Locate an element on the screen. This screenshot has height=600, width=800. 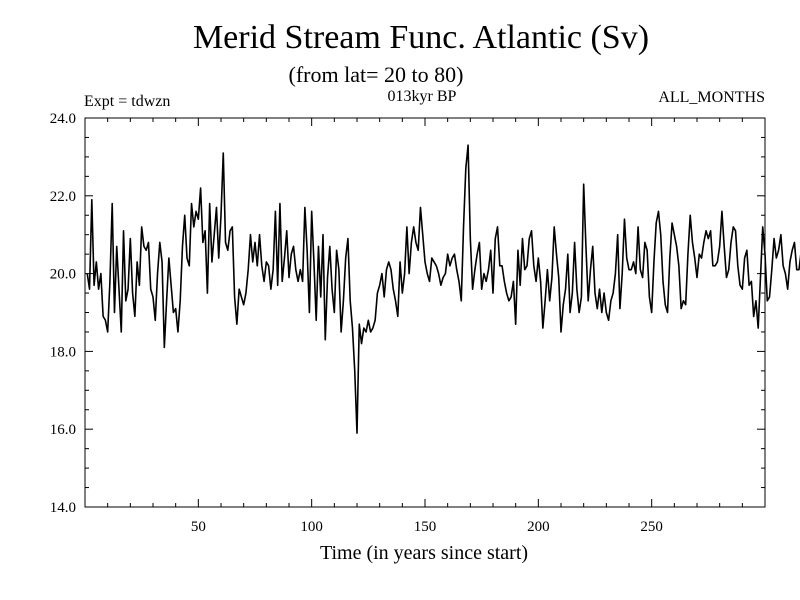
annotation-right: ALL_MONTHS is located at coordinates (711, 97).